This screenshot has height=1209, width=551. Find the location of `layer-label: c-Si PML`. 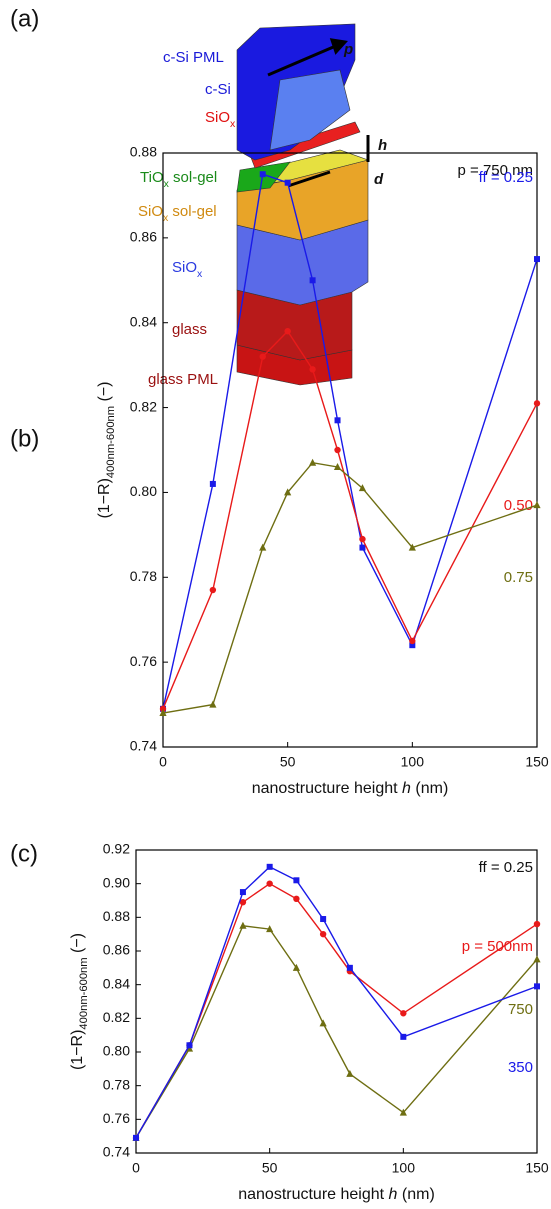

layer-label: c-Si PML is located at coordinates (193, 57).